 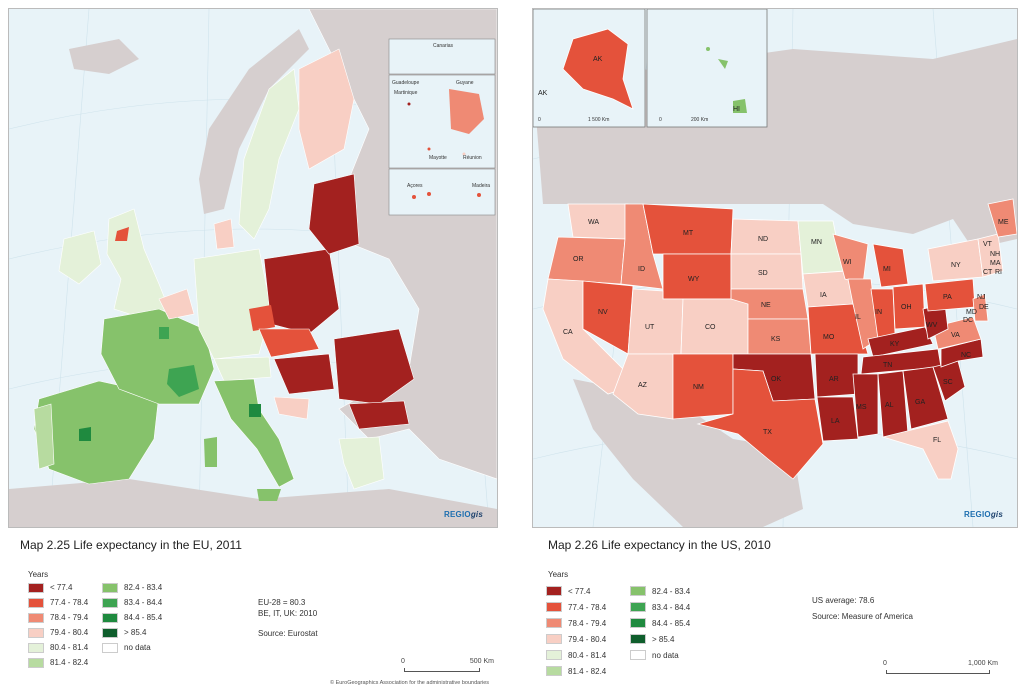 I want to click on label-de: DE, so click(x=984, y=307).